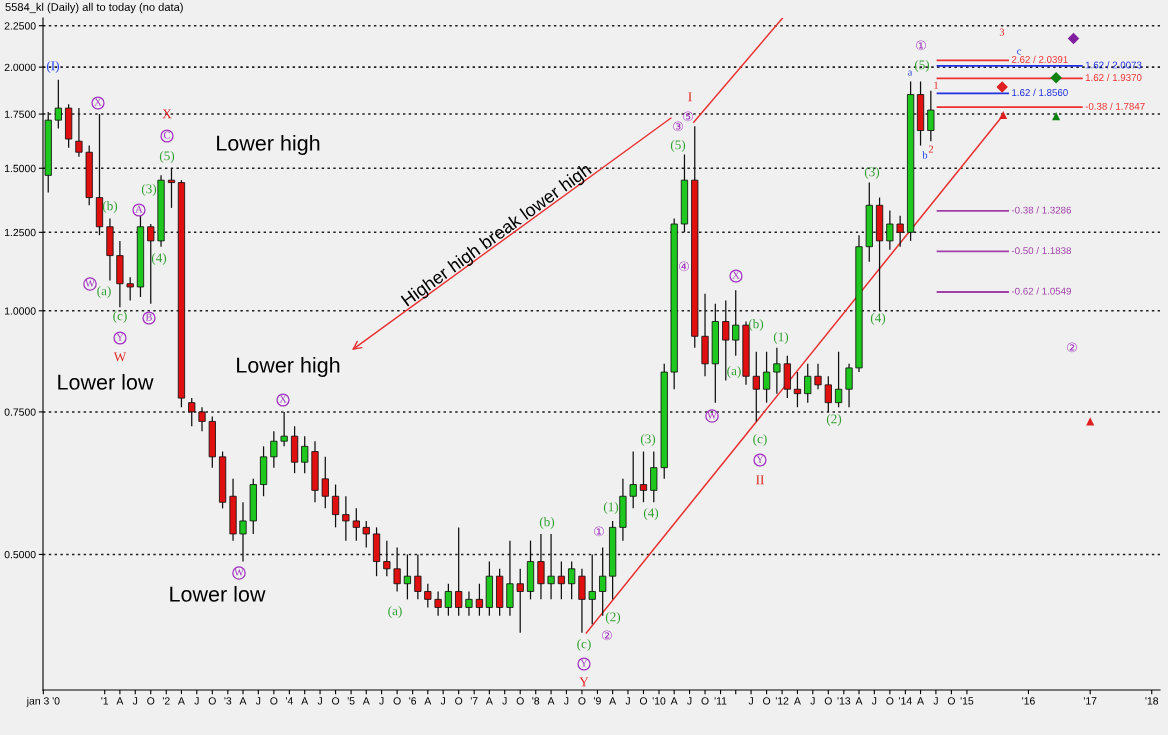 The width and height of the screenshot is (1168, 735). I want to click on ref-line-label: 2.62 / 2.0391, so click(1039, 59).